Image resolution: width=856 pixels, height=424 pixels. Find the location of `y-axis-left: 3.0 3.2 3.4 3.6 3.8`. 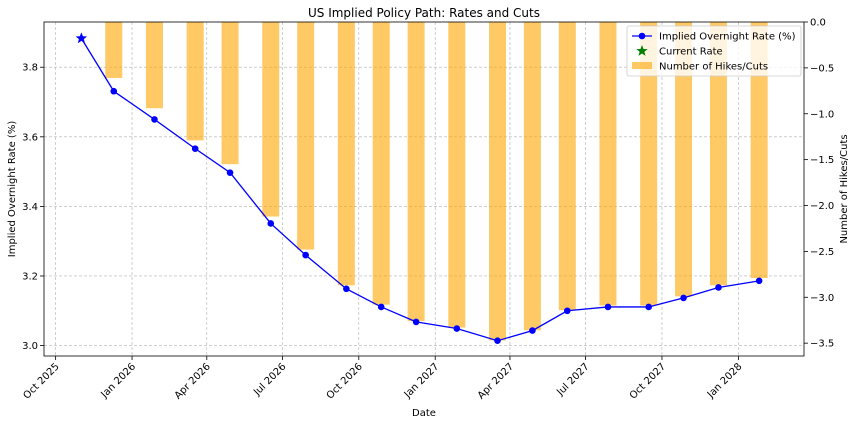

y-axis-left: 3.0 3.2 3.4 3.6 3.8 is located at coordinates (33, 207).